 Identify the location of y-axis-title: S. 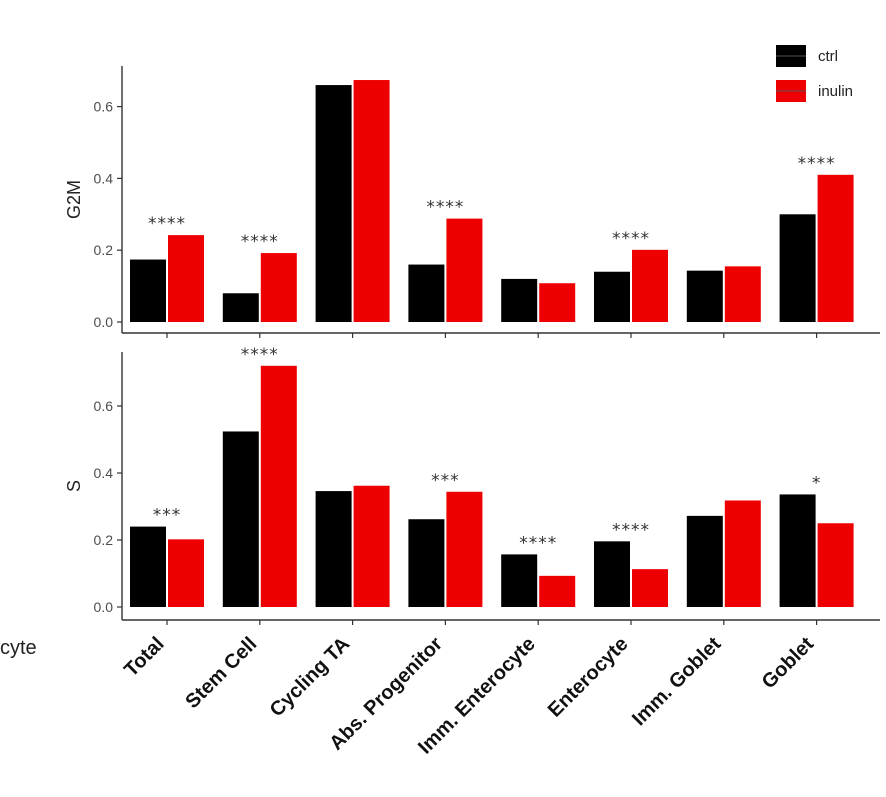
(74, 486).